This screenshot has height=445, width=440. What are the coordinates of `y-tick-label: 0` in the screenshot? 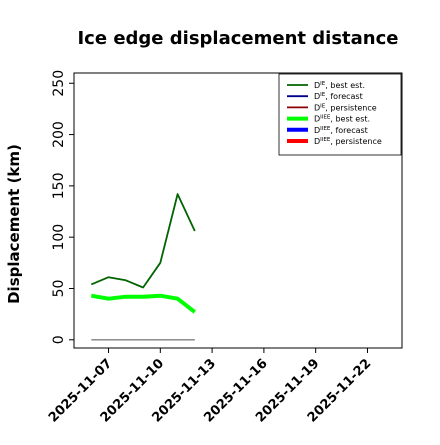 It's located at (59, 339).